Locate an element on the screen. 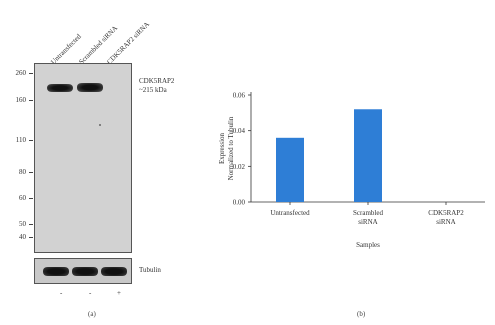 Image resolution: width=495 pixels, height=325 pixels. mw-marker-110: 110 is located at coordinates (20, 140).